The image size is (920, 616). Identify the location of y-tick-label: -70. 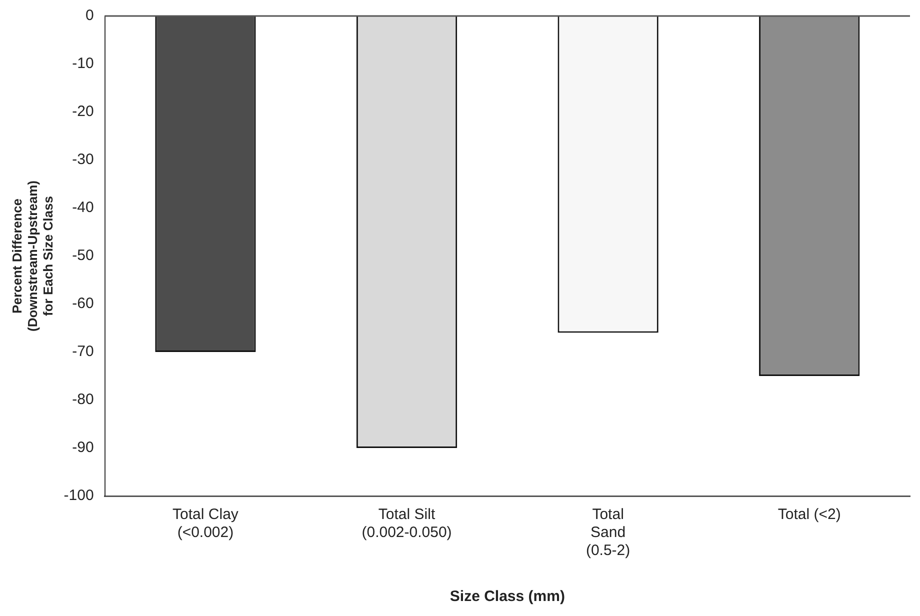
(83, 351).